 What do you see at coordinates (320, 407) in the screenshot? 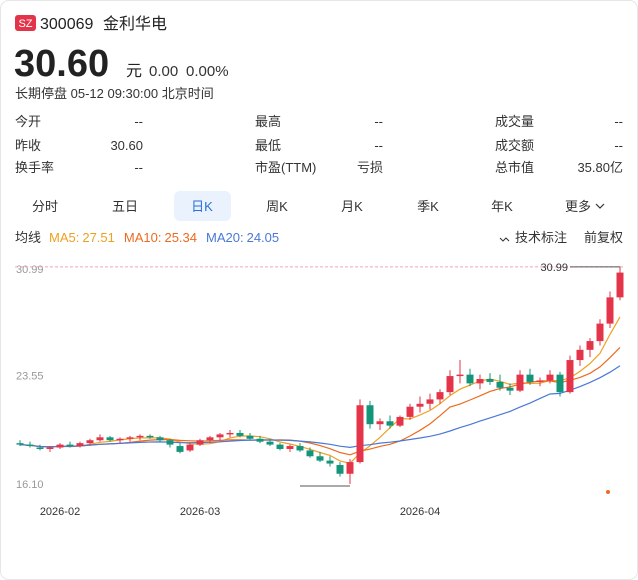
I see `ma-line` at bounding box center [320, 407].